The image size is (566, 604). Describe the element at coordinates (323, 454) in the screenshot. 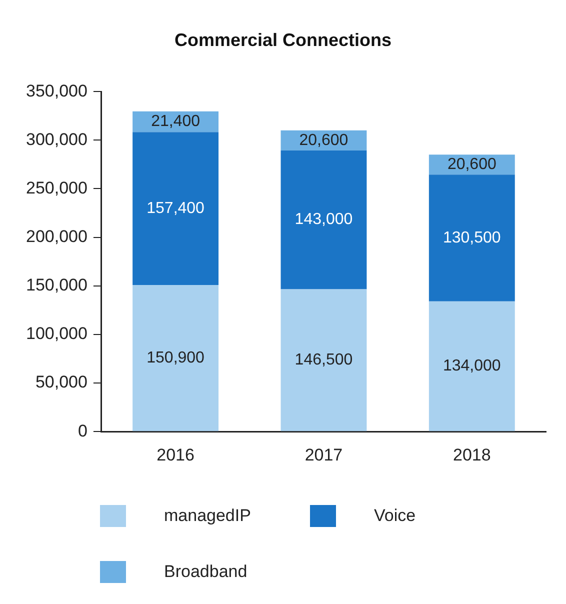

I see `x-tick-label: 2017` at that location.